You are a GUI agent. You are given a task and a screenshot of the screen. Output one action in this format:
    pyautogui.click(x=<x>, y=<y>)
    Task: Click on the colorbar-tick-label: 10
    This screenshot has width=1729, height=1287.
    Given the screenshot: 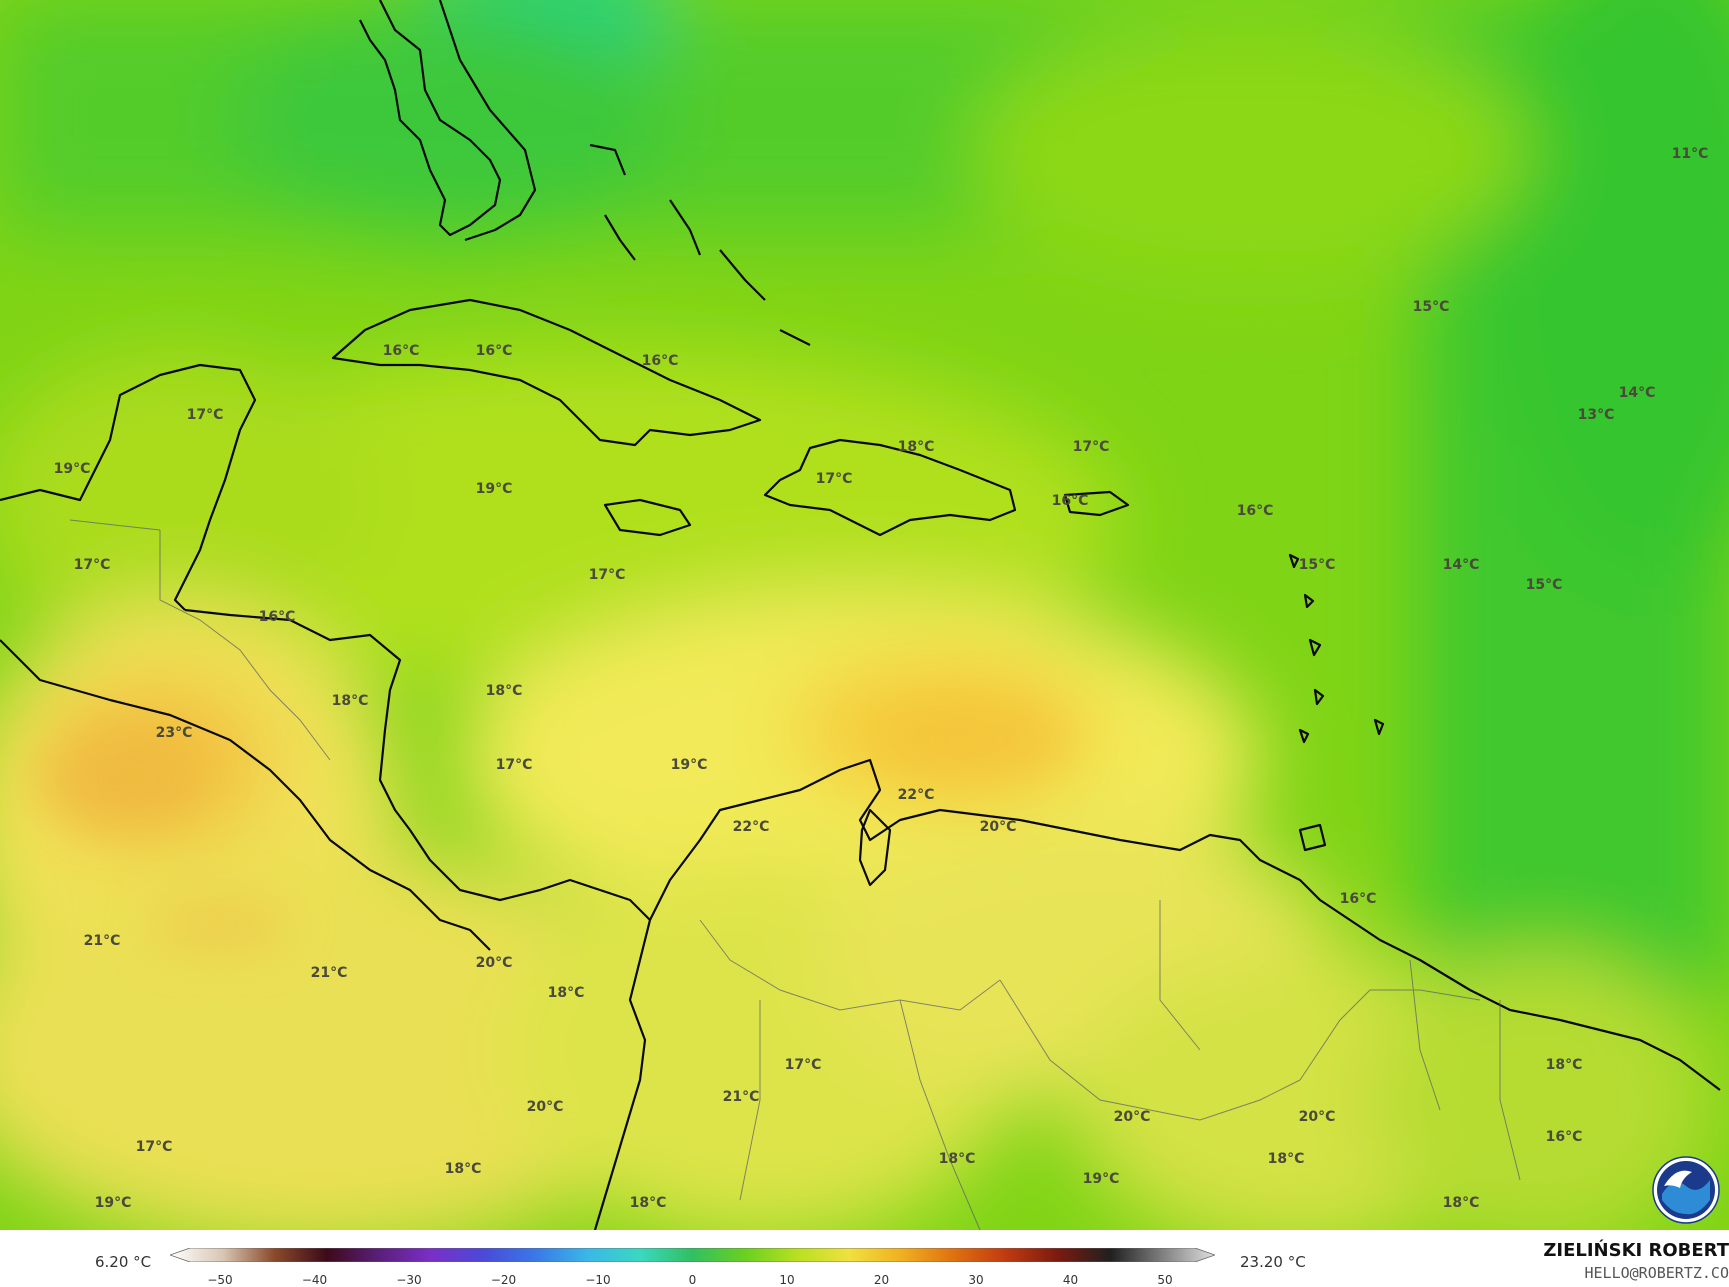 What is the action you would take?
    pyautogui.click(x=787, y=1280)
    